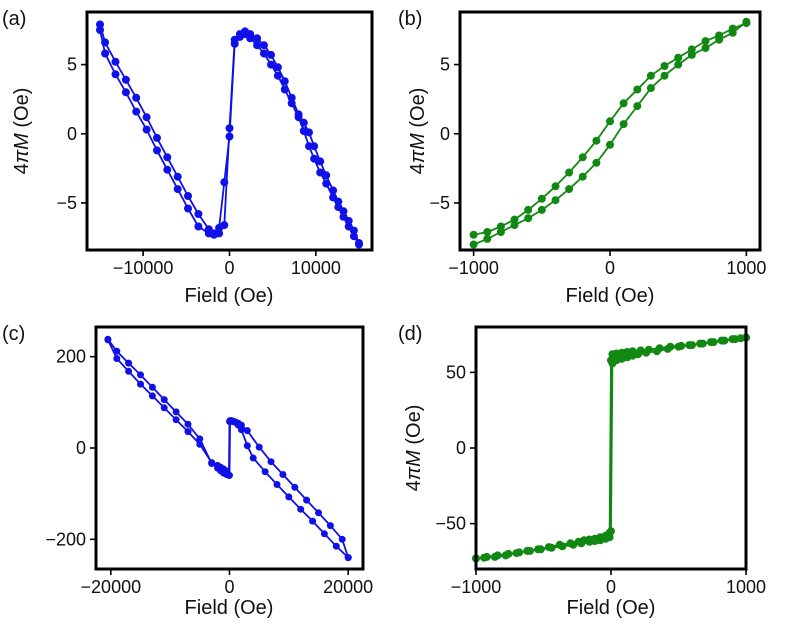 The width and height of the screenshot is (785, 630). I want to click on y-axis-label-pi: π, so click(414, 473).